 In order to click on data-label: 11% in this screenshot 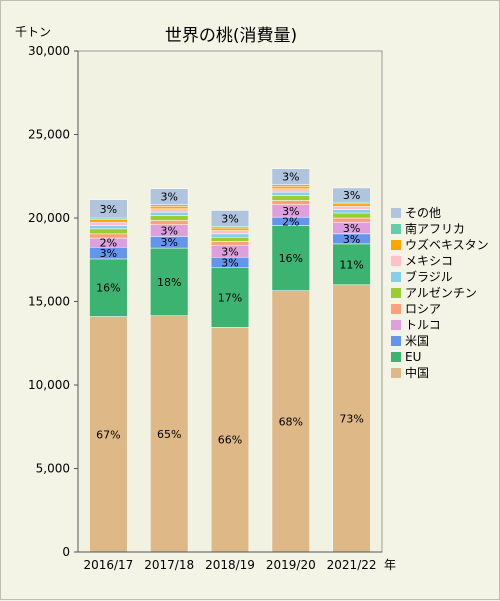, I will do `click(351, 264)`.